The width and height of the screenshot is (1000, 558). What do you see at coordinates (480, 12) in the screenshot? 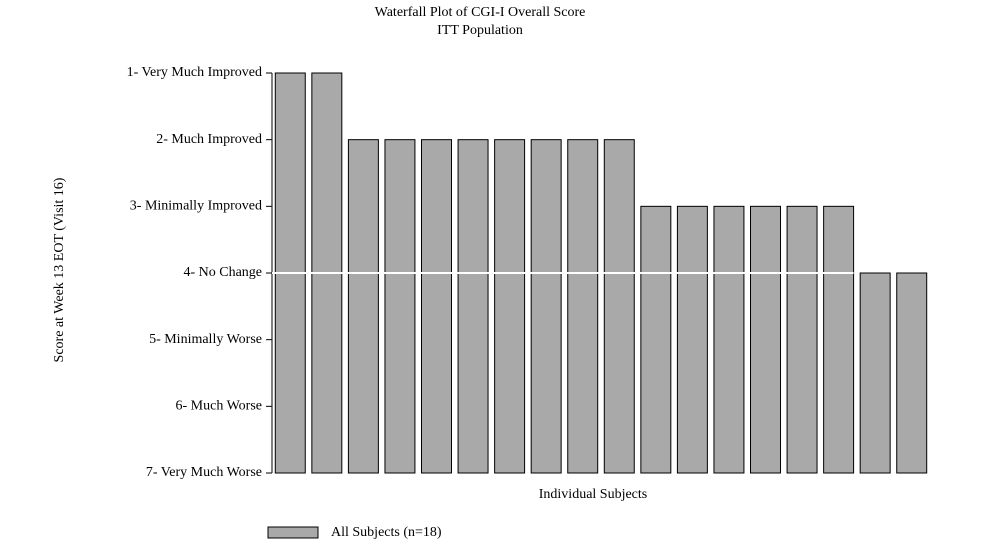
I see `chart-title: Waterfall Plot of CGI-I Overall Score` at bounding box center [480, 12].